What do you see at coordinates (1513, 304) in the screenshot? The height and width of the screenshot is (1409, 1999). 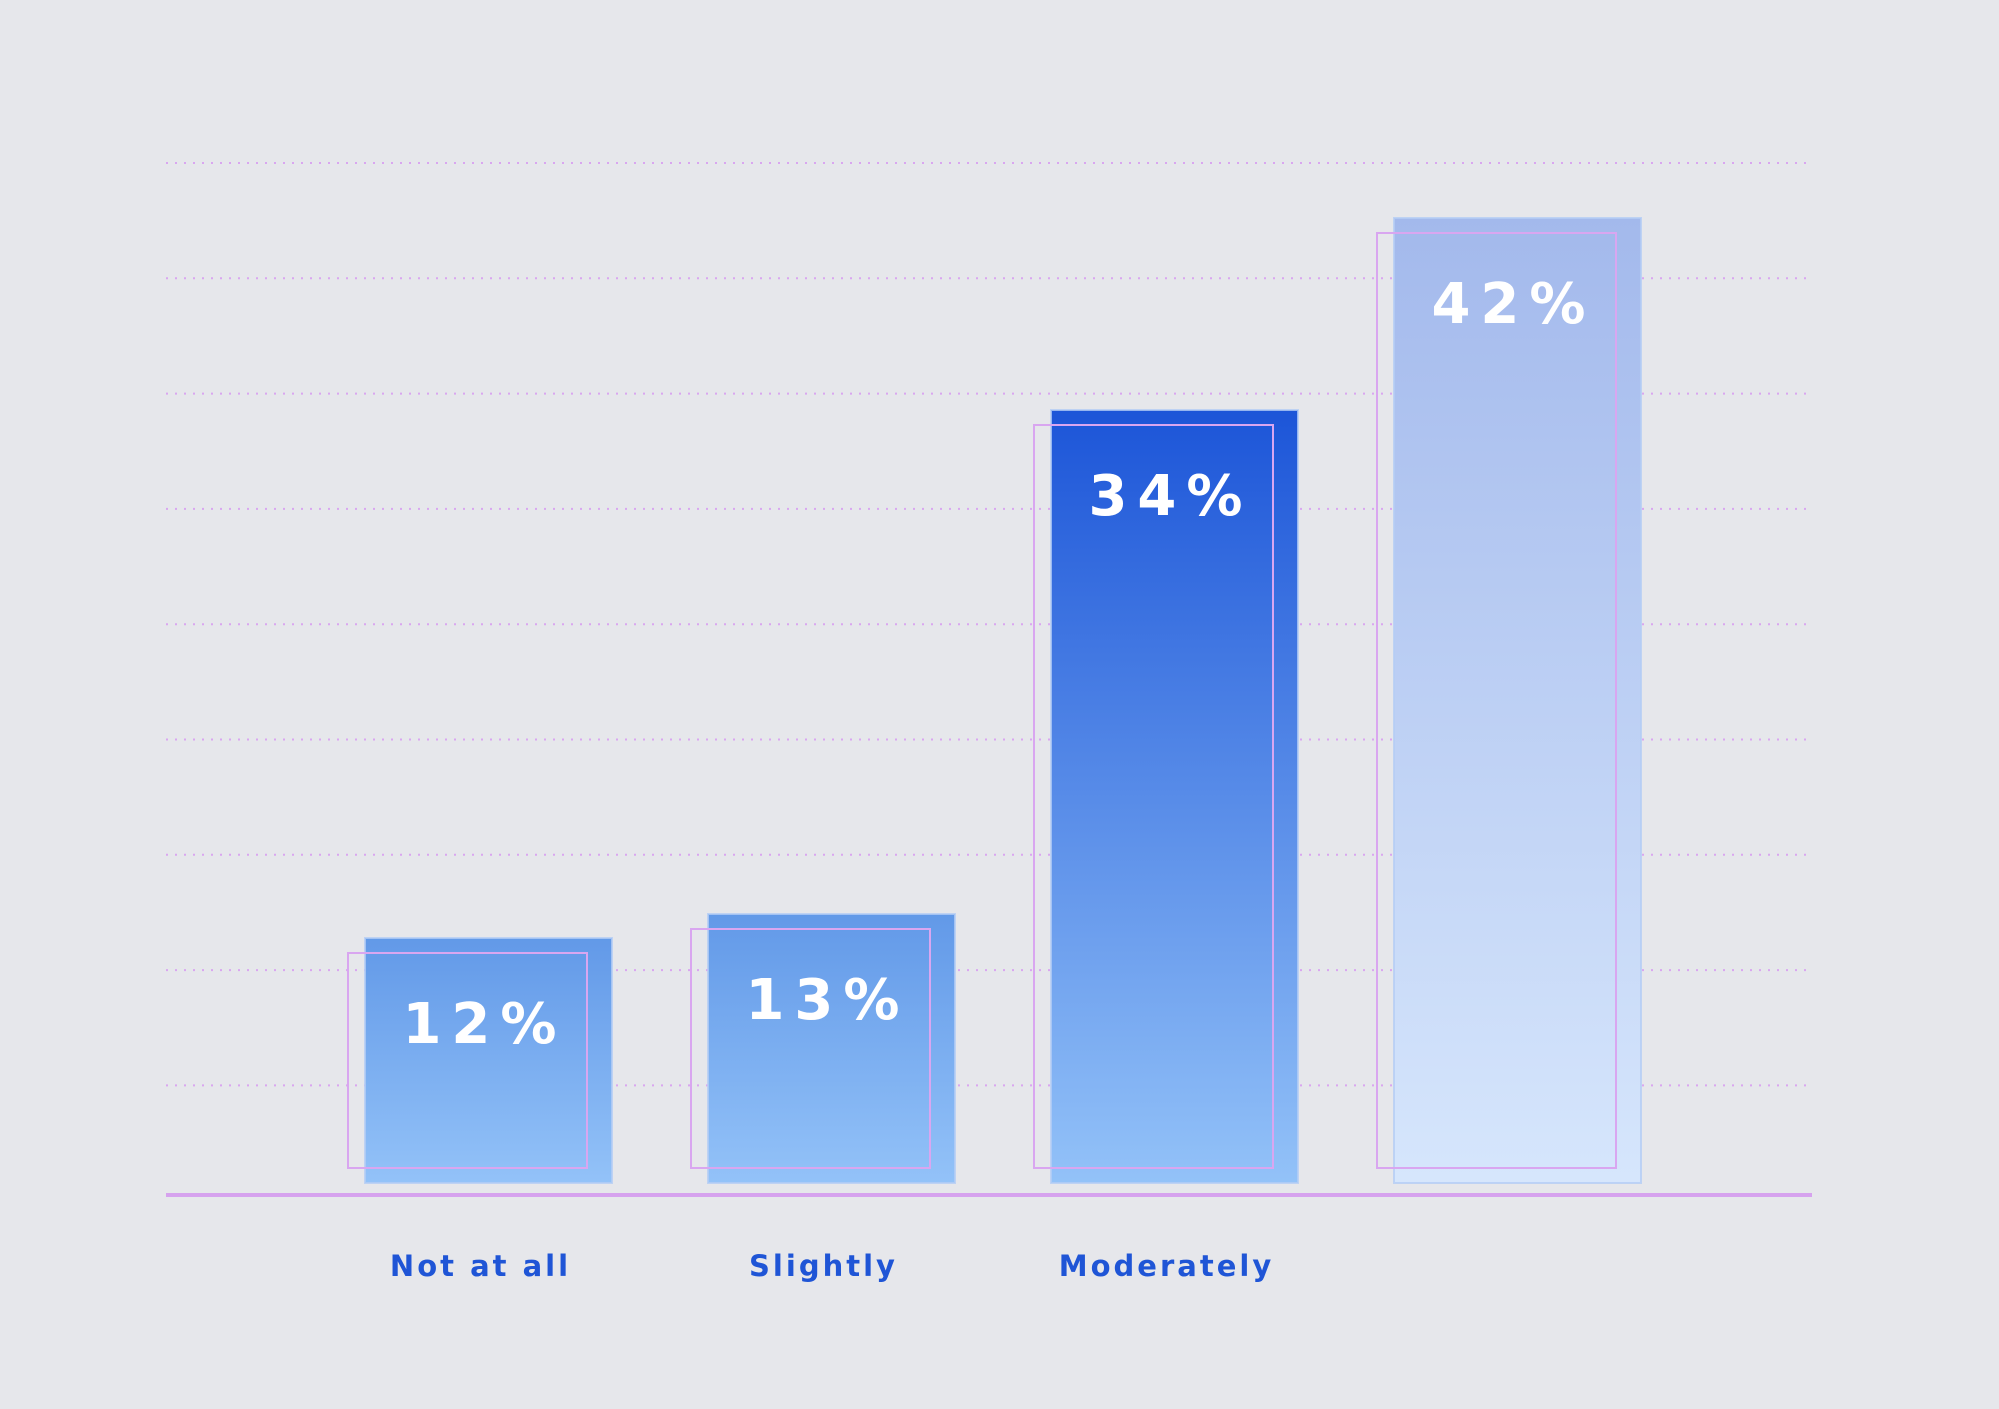 I see `bar-value-label: 42%` at bounding box center [1513, 304].